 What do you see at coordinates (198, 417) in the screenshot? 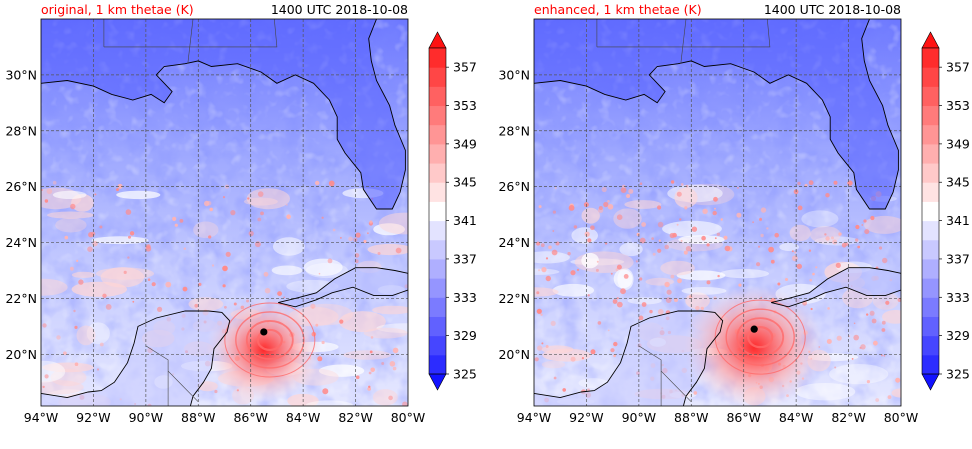
I see `x-tick-label: 88°W` at bounding box center [198, 417].